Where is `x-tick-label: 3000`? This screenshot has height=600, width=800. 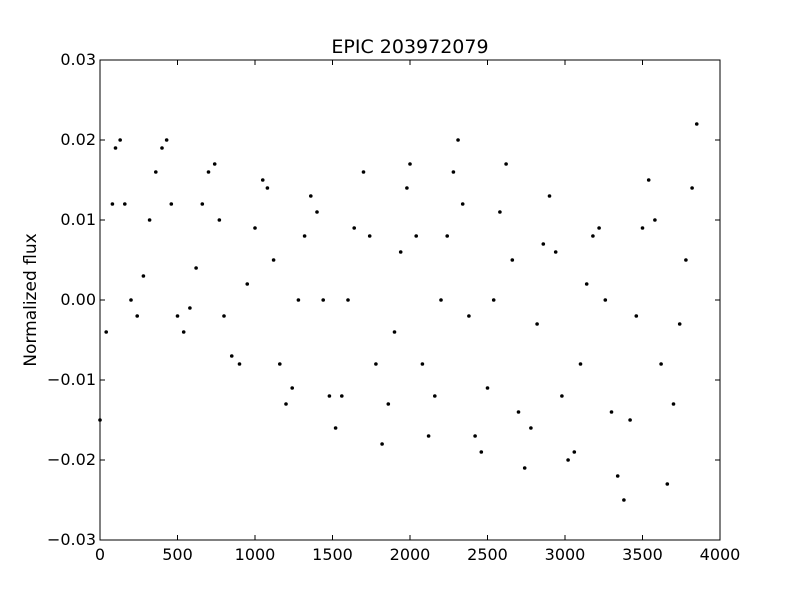
x-tick-label: 3000 is located at coordinates (565, 554).